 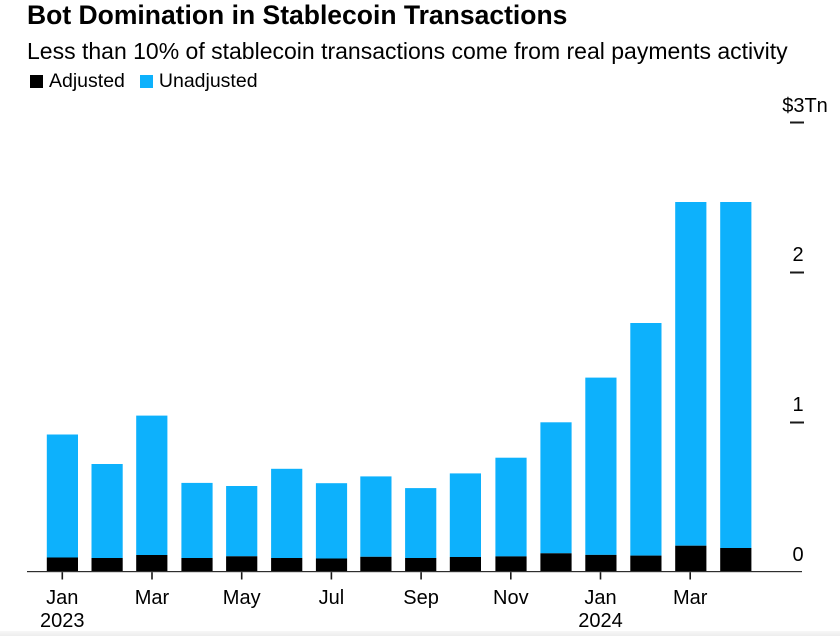 What do you see at coordinates (511, 598) in the screenshot?
I see `svg-text: Nov` at bounding box center [511, 598].